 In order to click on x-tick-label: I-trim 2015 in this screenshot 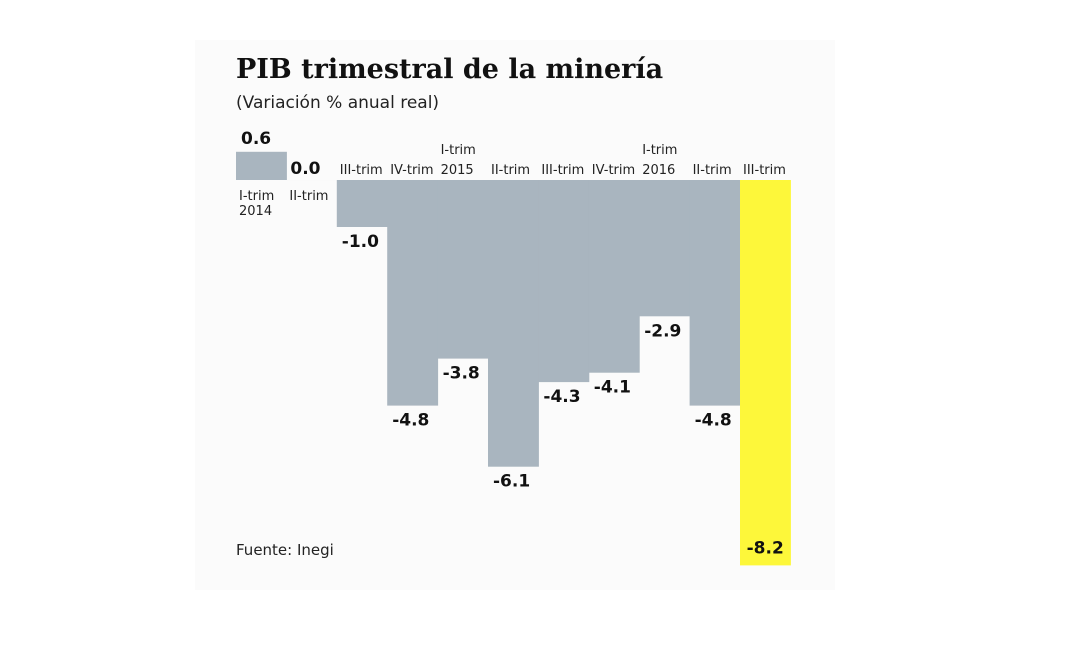, I will do `click(458, 160)`.